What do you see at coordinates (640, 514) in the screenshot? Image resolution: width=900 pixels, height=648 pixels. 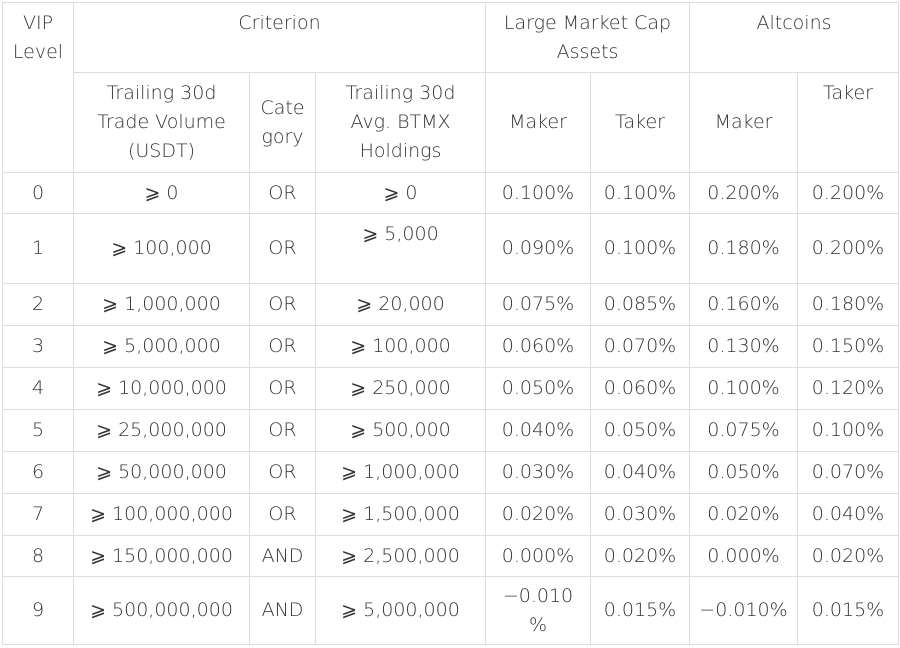 I see `large-taker-cell: 0.030%` at bounding box center [640, 514].